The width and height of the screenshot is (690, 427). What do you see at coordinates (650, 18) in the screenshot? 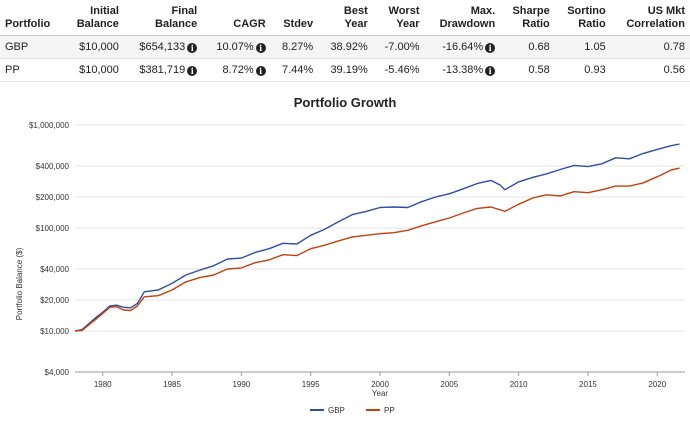
I see `column-header-us-mkt-correlation: US Mkt Correlation` at bounding box center [650, 18].